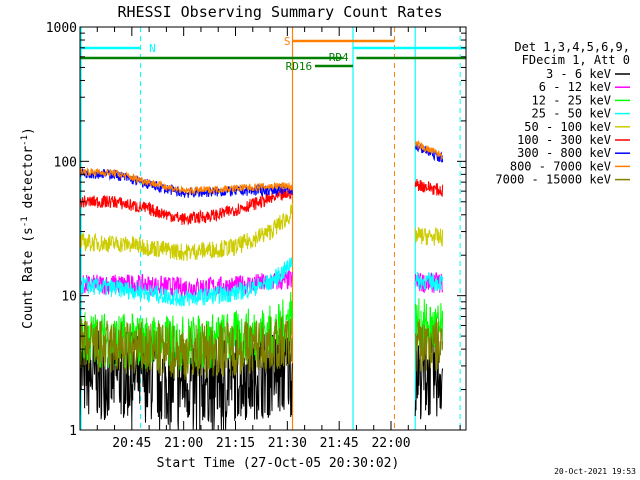 This screenshot has height=480, width=640. What do you see at coordinates (28, 131) in the screenshot?
I see `y-axis-title-close: )` at bounding box center [28, 131].